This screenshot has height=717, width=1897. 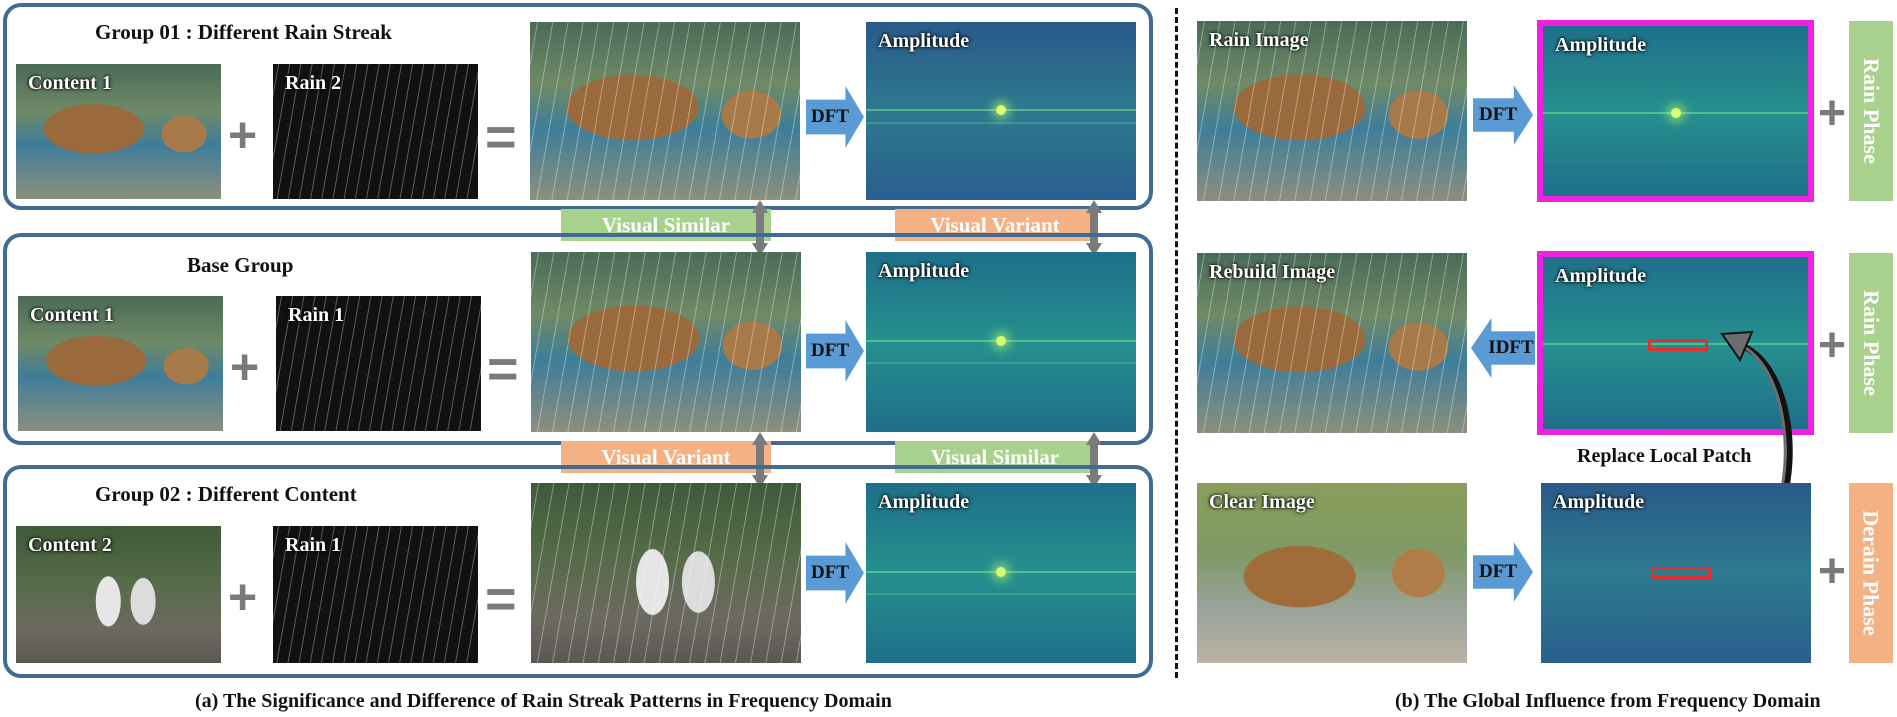 I want to click on clear-image: Clear Image, so click(x=1332, y=573).